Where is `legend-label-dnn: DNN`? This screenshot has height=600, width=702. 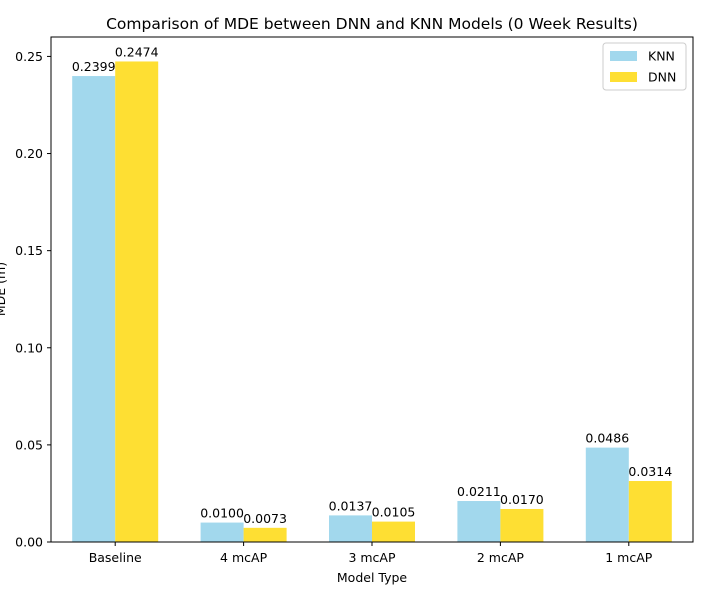
legend-label-dnn: DNN is located at coordinates (662, 77).